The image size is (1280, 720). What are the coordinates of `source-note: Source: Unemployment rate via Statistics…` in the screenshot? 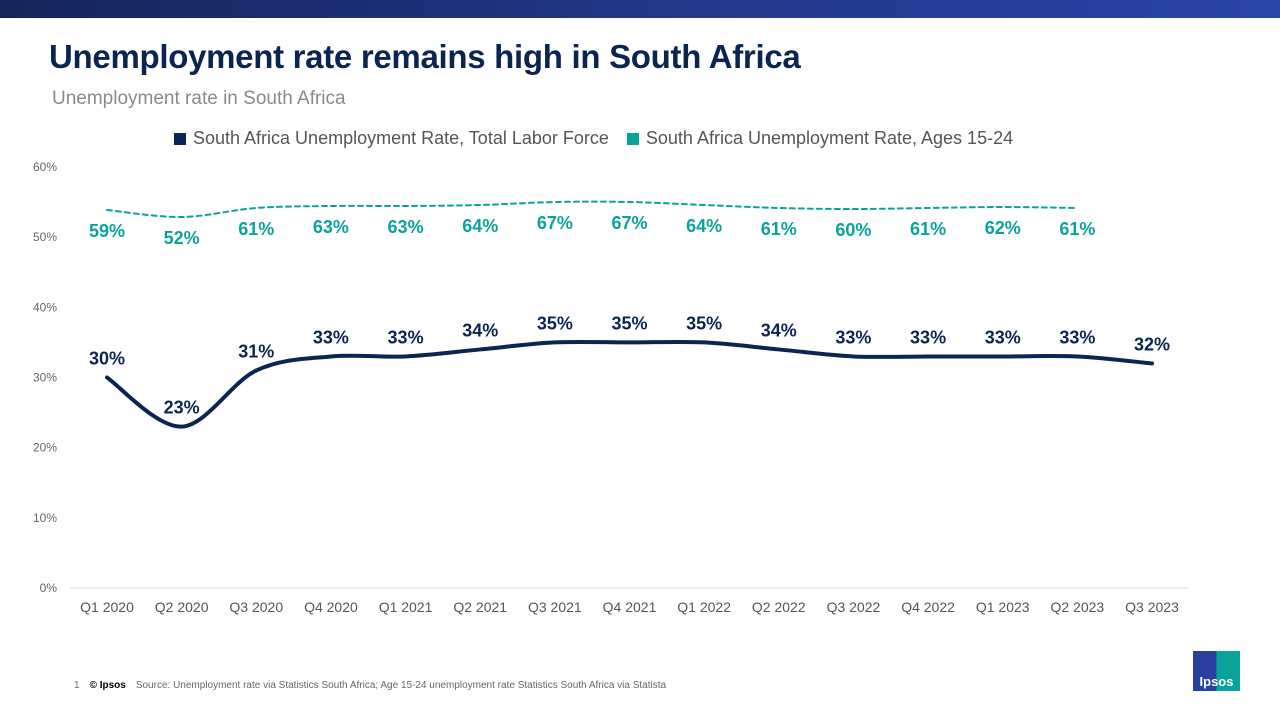 It's located at (401, 685).